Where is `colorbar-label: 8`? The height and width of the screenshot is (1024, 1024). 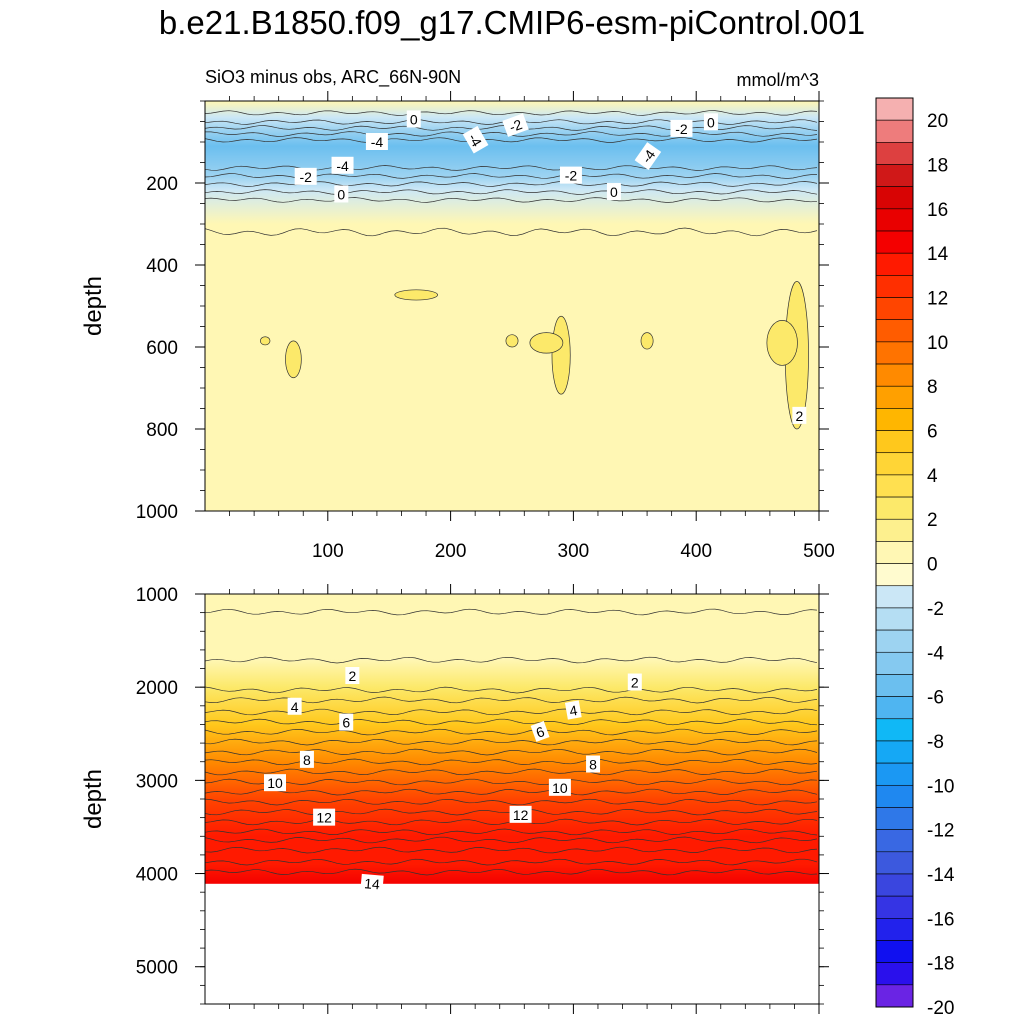 colorbar-label: 8 is located at coordinates (932, 387).